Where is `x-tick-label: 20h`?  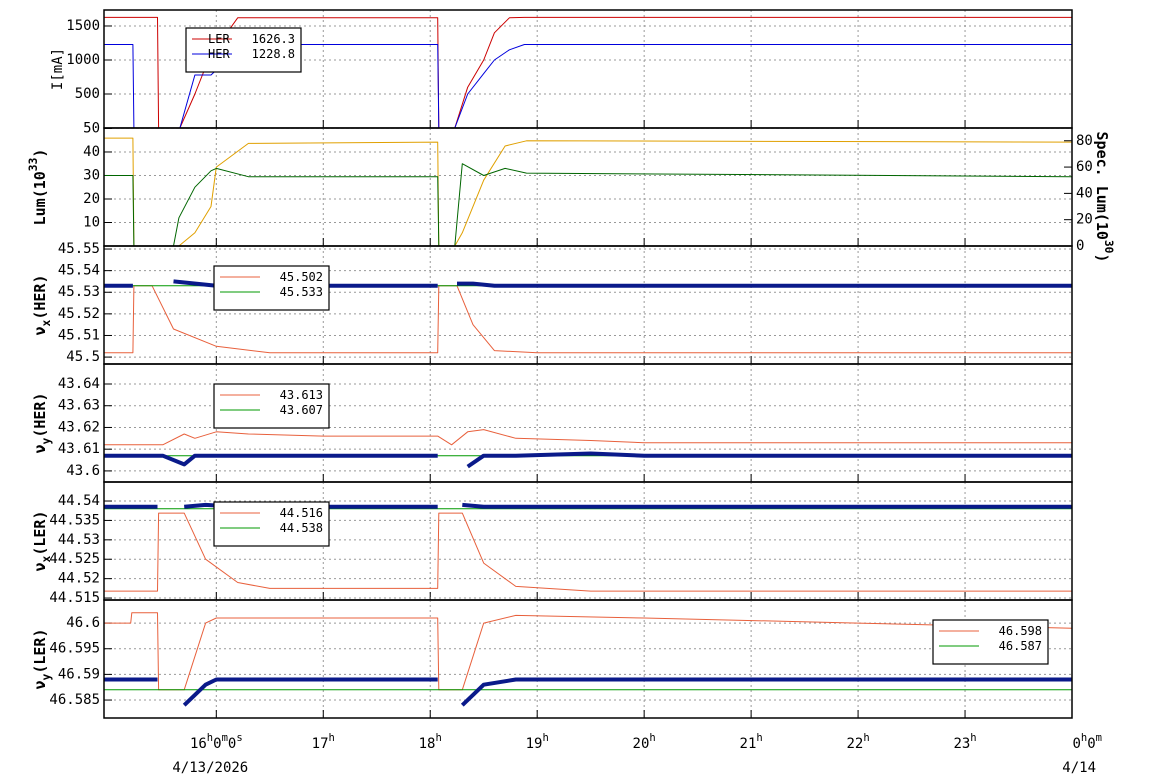
x-tick-label: 20h is located at coordinates (644, 742).